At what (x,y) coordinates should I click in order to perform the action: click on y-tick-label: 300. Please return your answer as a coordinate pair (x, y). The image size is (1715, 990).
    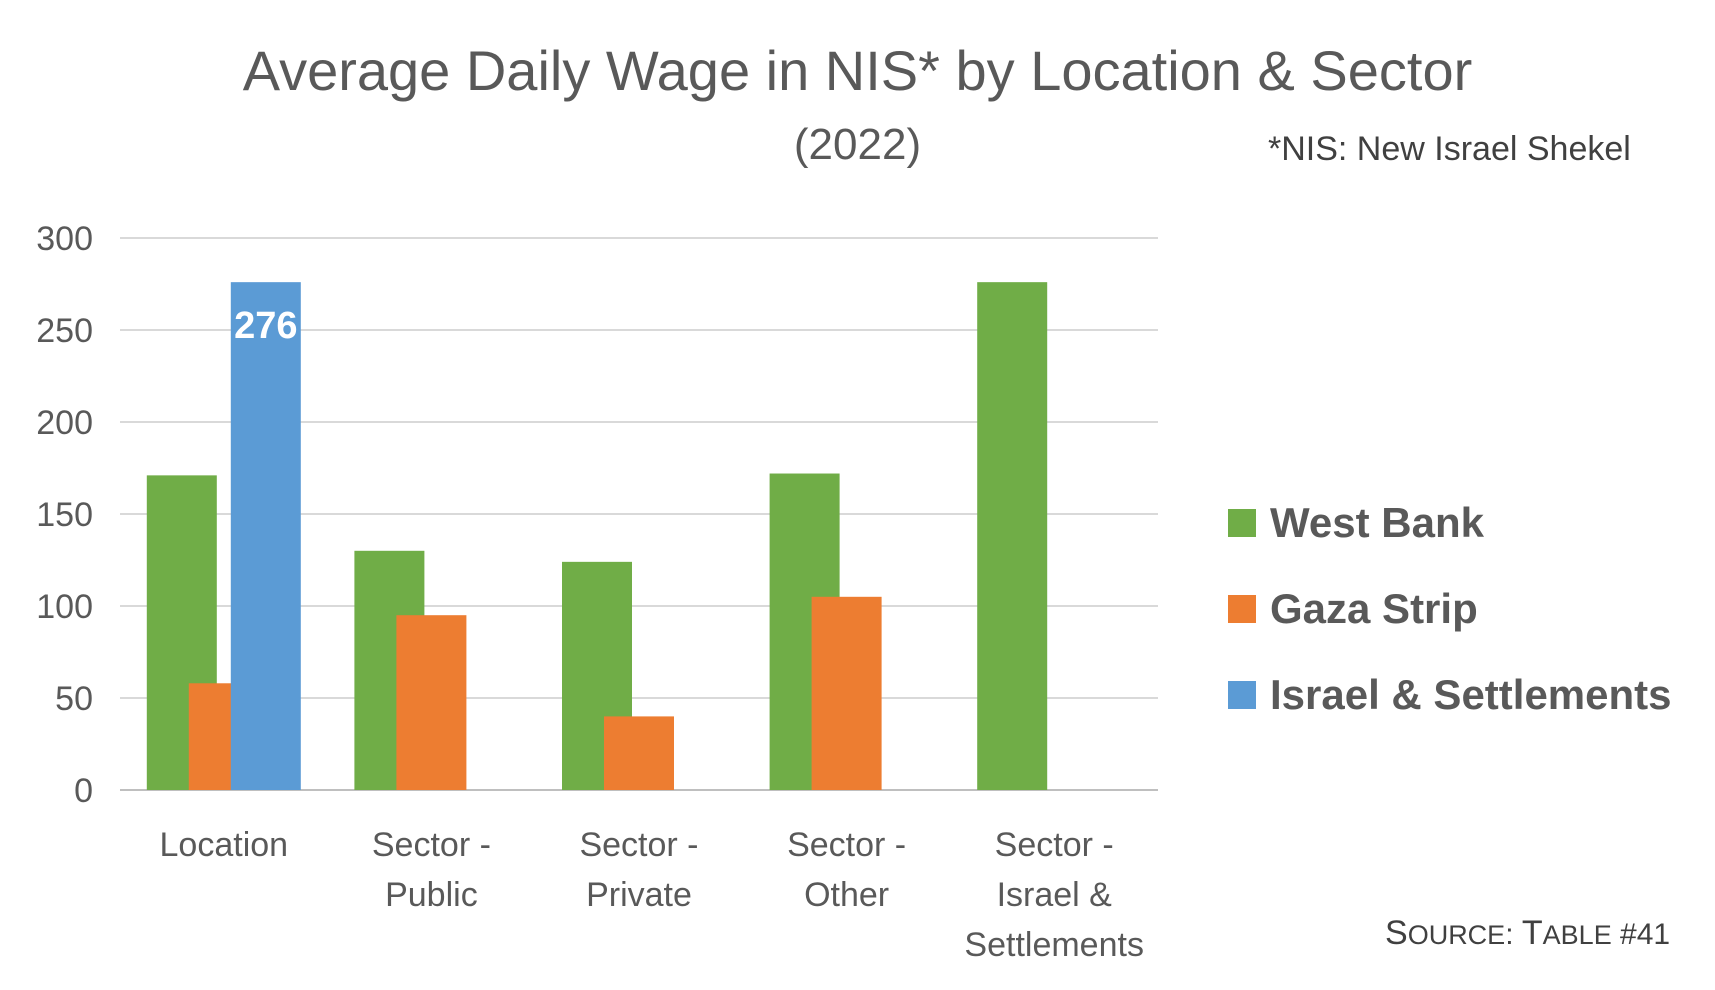
    Looking at the image, I should click on (64, 239).